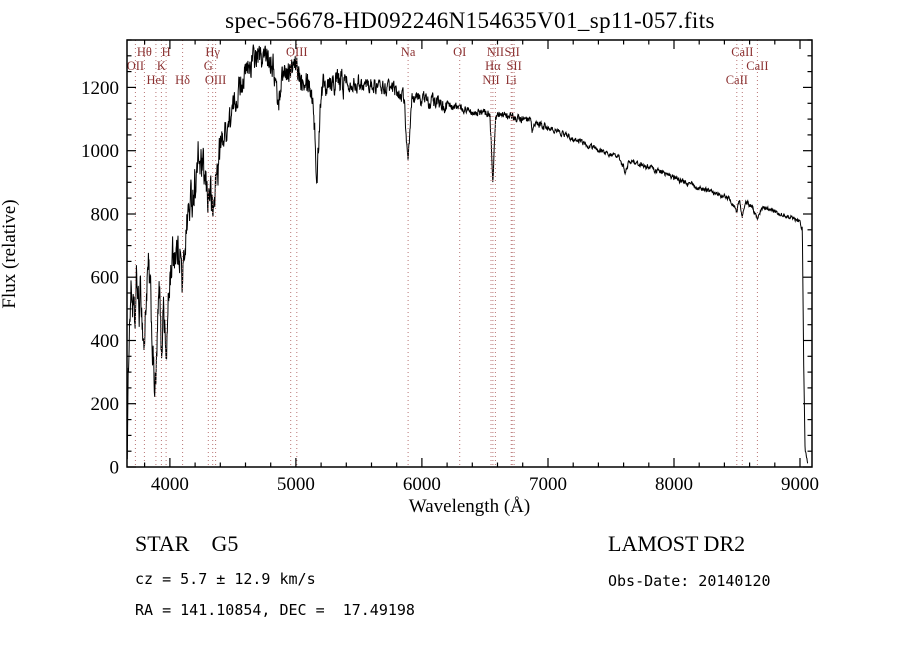 The width and height of the screenshot is (900, 649). What do you see at coordinates (156, 80) in the screenshot?
I see `spectral-line-label: HeI` at bounding box center [156, 80].